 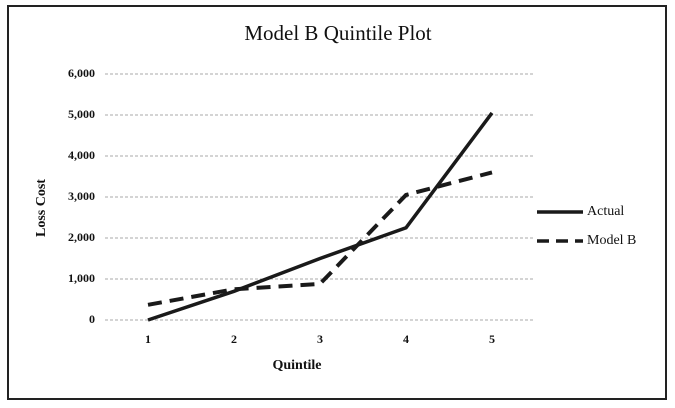 What do you see at coordinates (41, 208) in the screenshot?
I see `y-axis-label: Loss Cost` at bounding box center [41, 208].